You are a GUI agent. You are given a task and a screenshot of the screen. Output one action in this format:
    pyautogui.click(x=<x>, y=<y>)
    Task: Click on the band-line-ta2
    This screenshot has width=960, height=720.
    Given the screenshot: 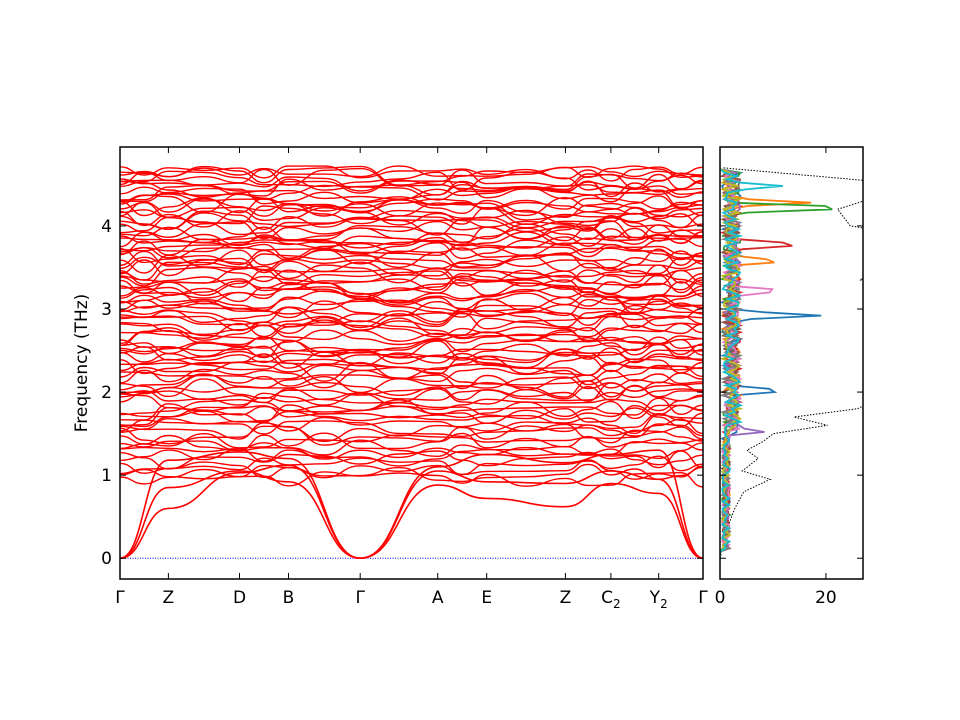 What is the action you would take?
    pyautogui.click(x=411, y=512)
    